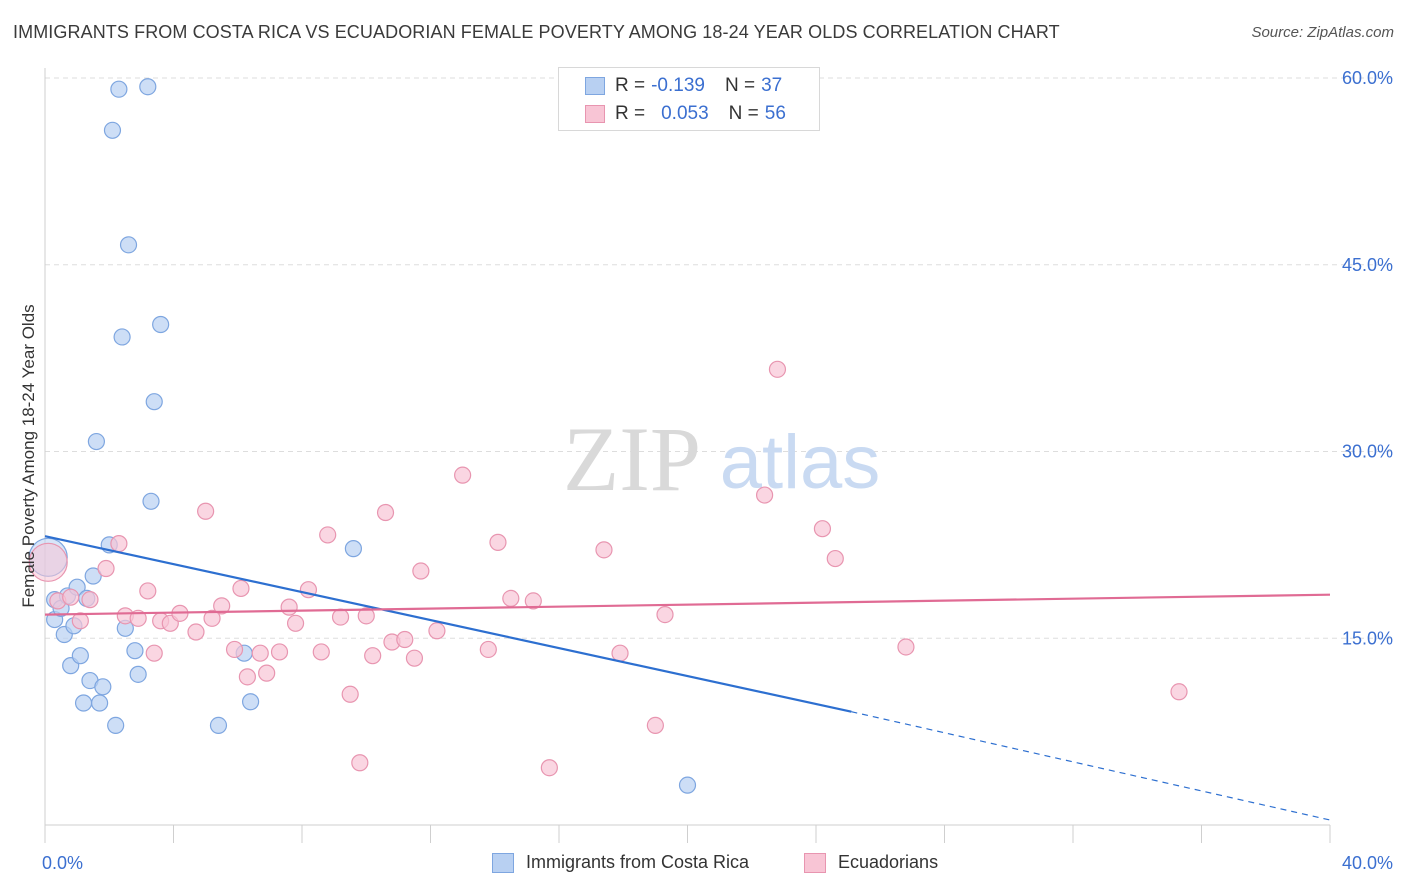 The image size is (1406, 892). I want to click on legend-r-value: -0.139, so click(678, 85).